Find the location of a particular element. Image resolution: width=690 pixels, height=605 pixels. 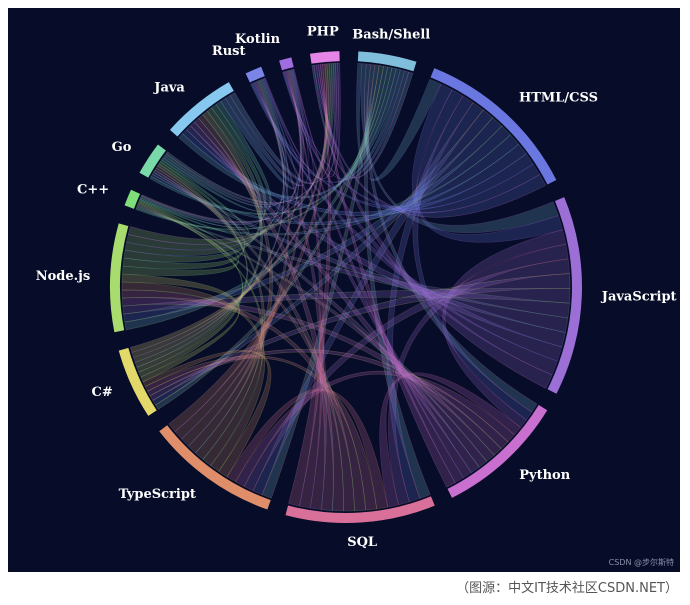

group-label: Go is located at coordinates (122, 147).